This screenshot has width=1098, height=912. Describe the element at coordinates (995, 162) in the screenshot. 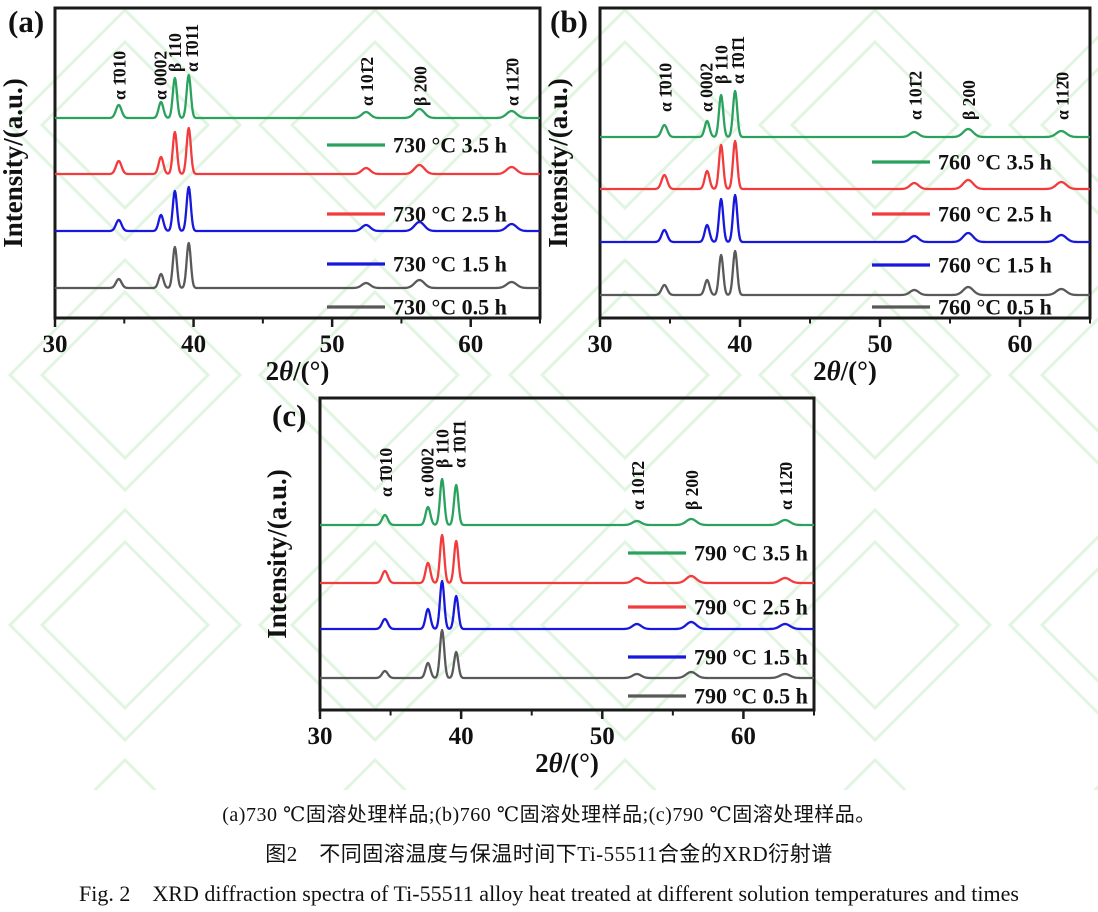

I see `legend-label: 760 °C 3.5 h` at that location.